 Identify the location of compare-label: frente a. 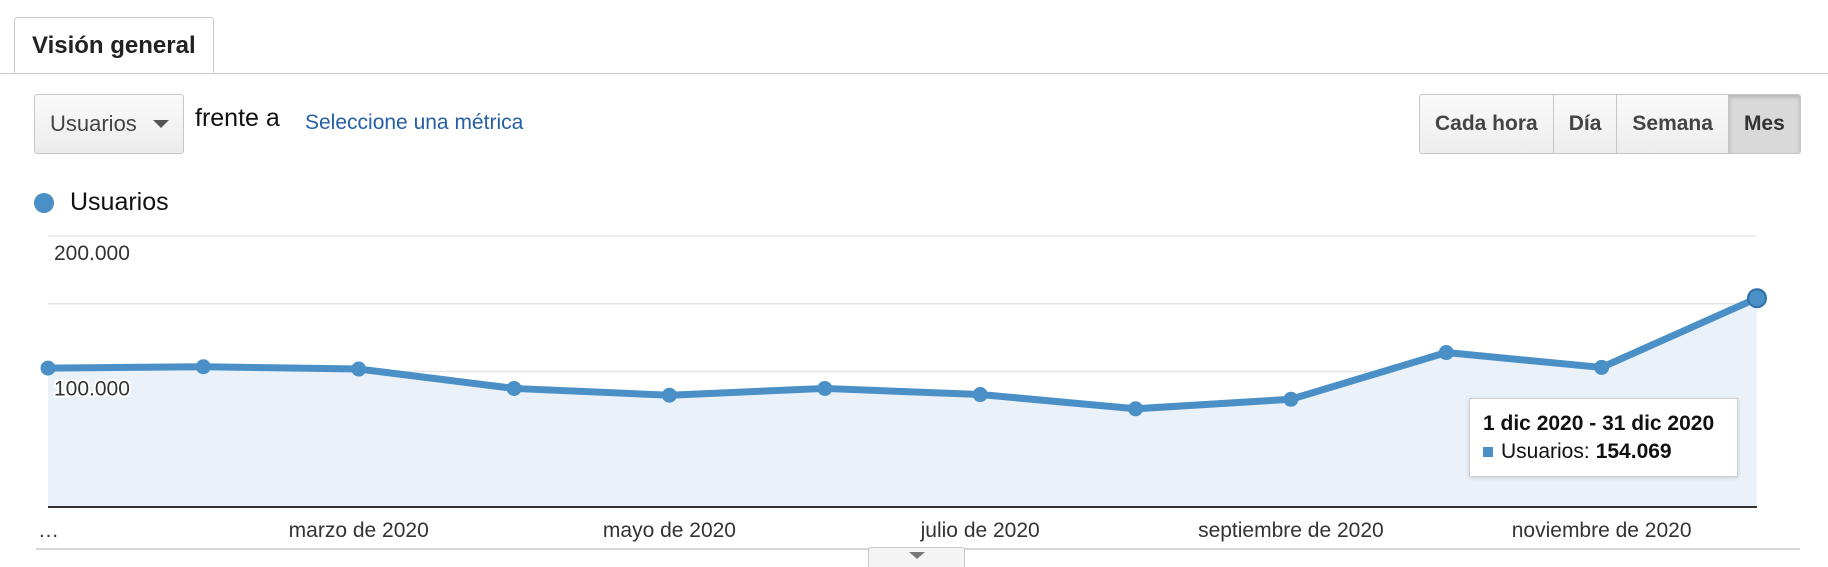
(237, 118).